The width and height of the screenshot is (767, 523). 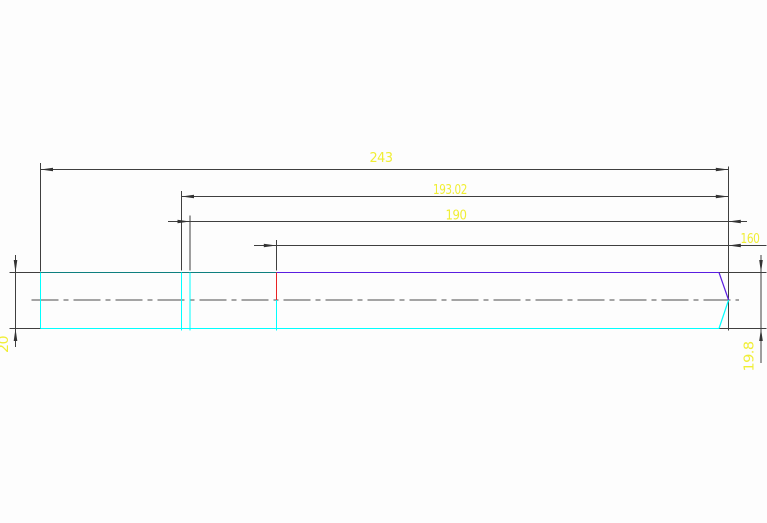 I want to click on dim-160-arrow-right, so click(x=734, y=245).